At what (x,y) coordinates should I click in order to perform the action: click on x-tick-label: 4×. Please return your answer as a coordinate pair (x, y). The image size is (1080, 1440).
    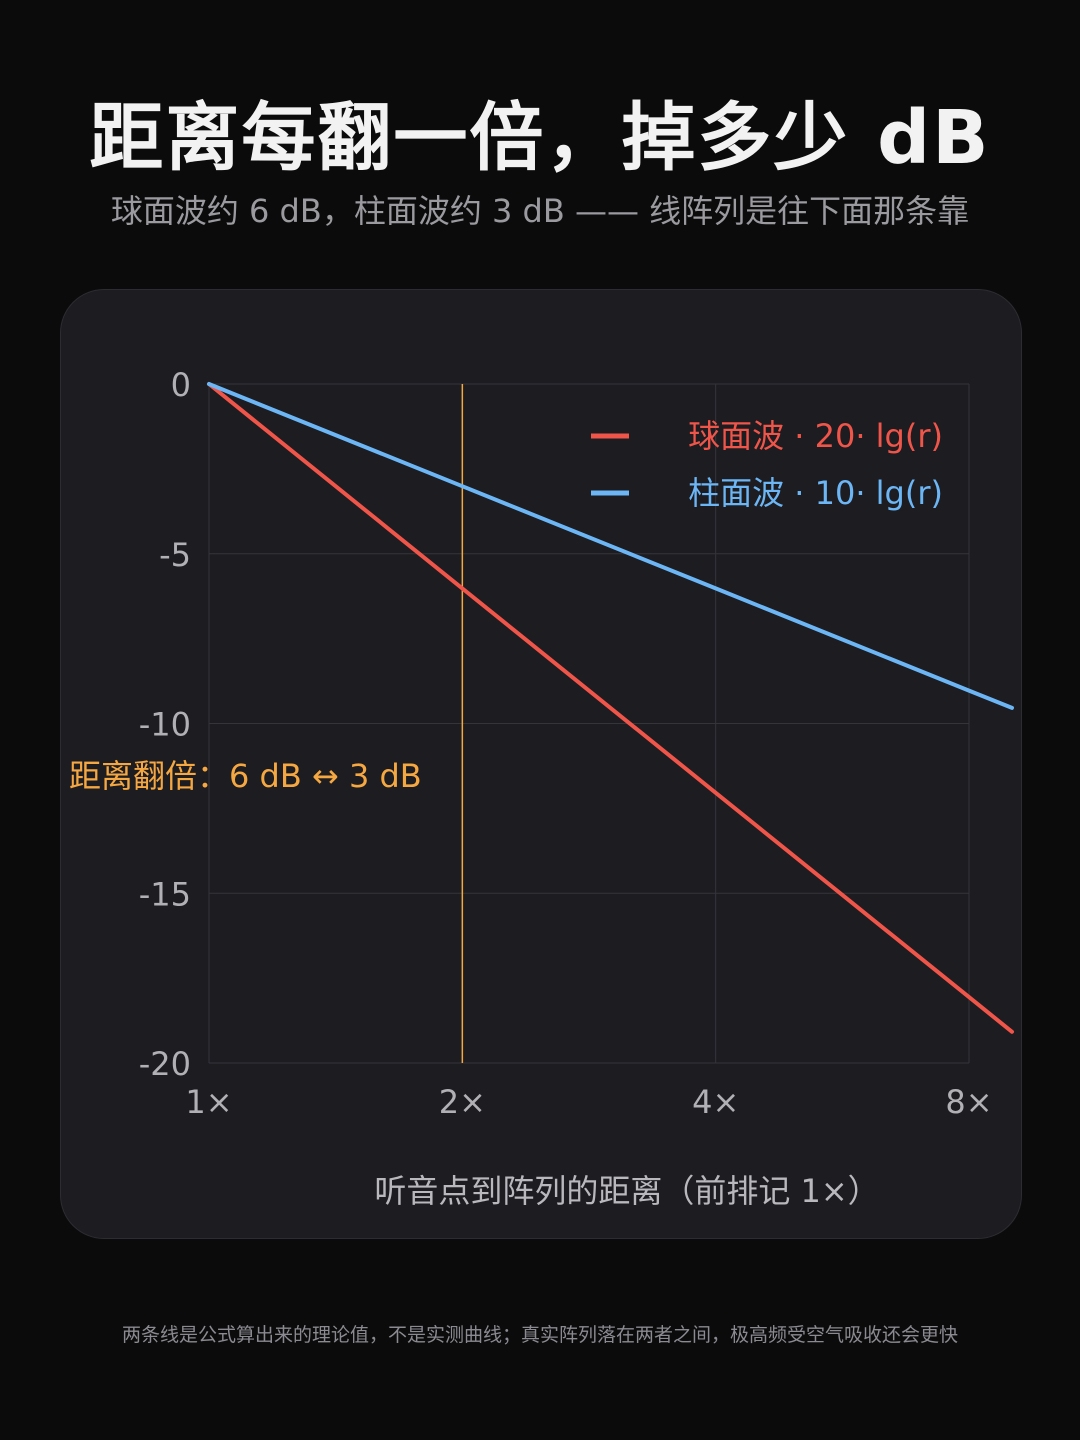
    Looking at the image, I should click on (715, 1102).